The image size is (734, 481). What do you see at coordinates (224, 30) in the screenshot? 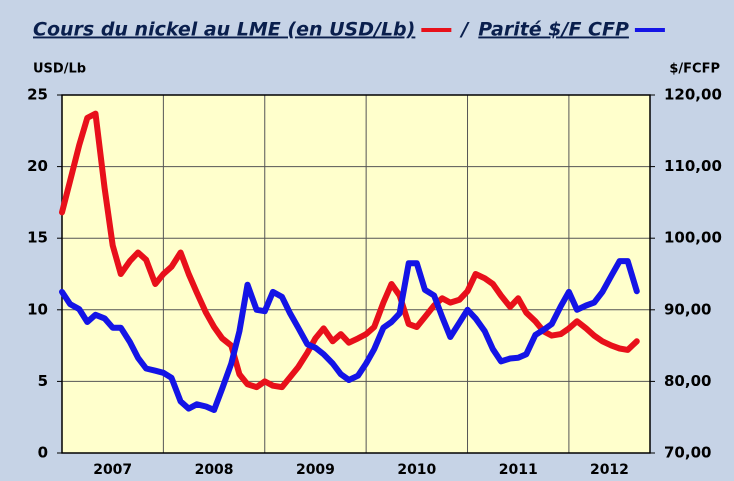
I see `legend-label: Cours du nickel au LME (en USD/Lb)` at bounding box center [224, 30].